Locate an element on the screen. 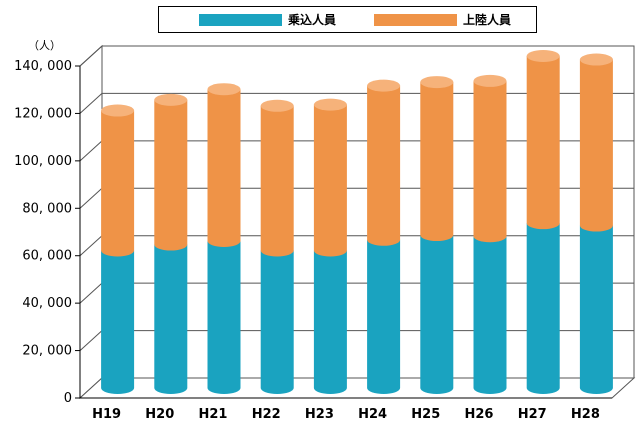 The width and height of the screenshot is (644, 425). legend-item-landing: 上陸人員 is located at coordinates (442, 19).